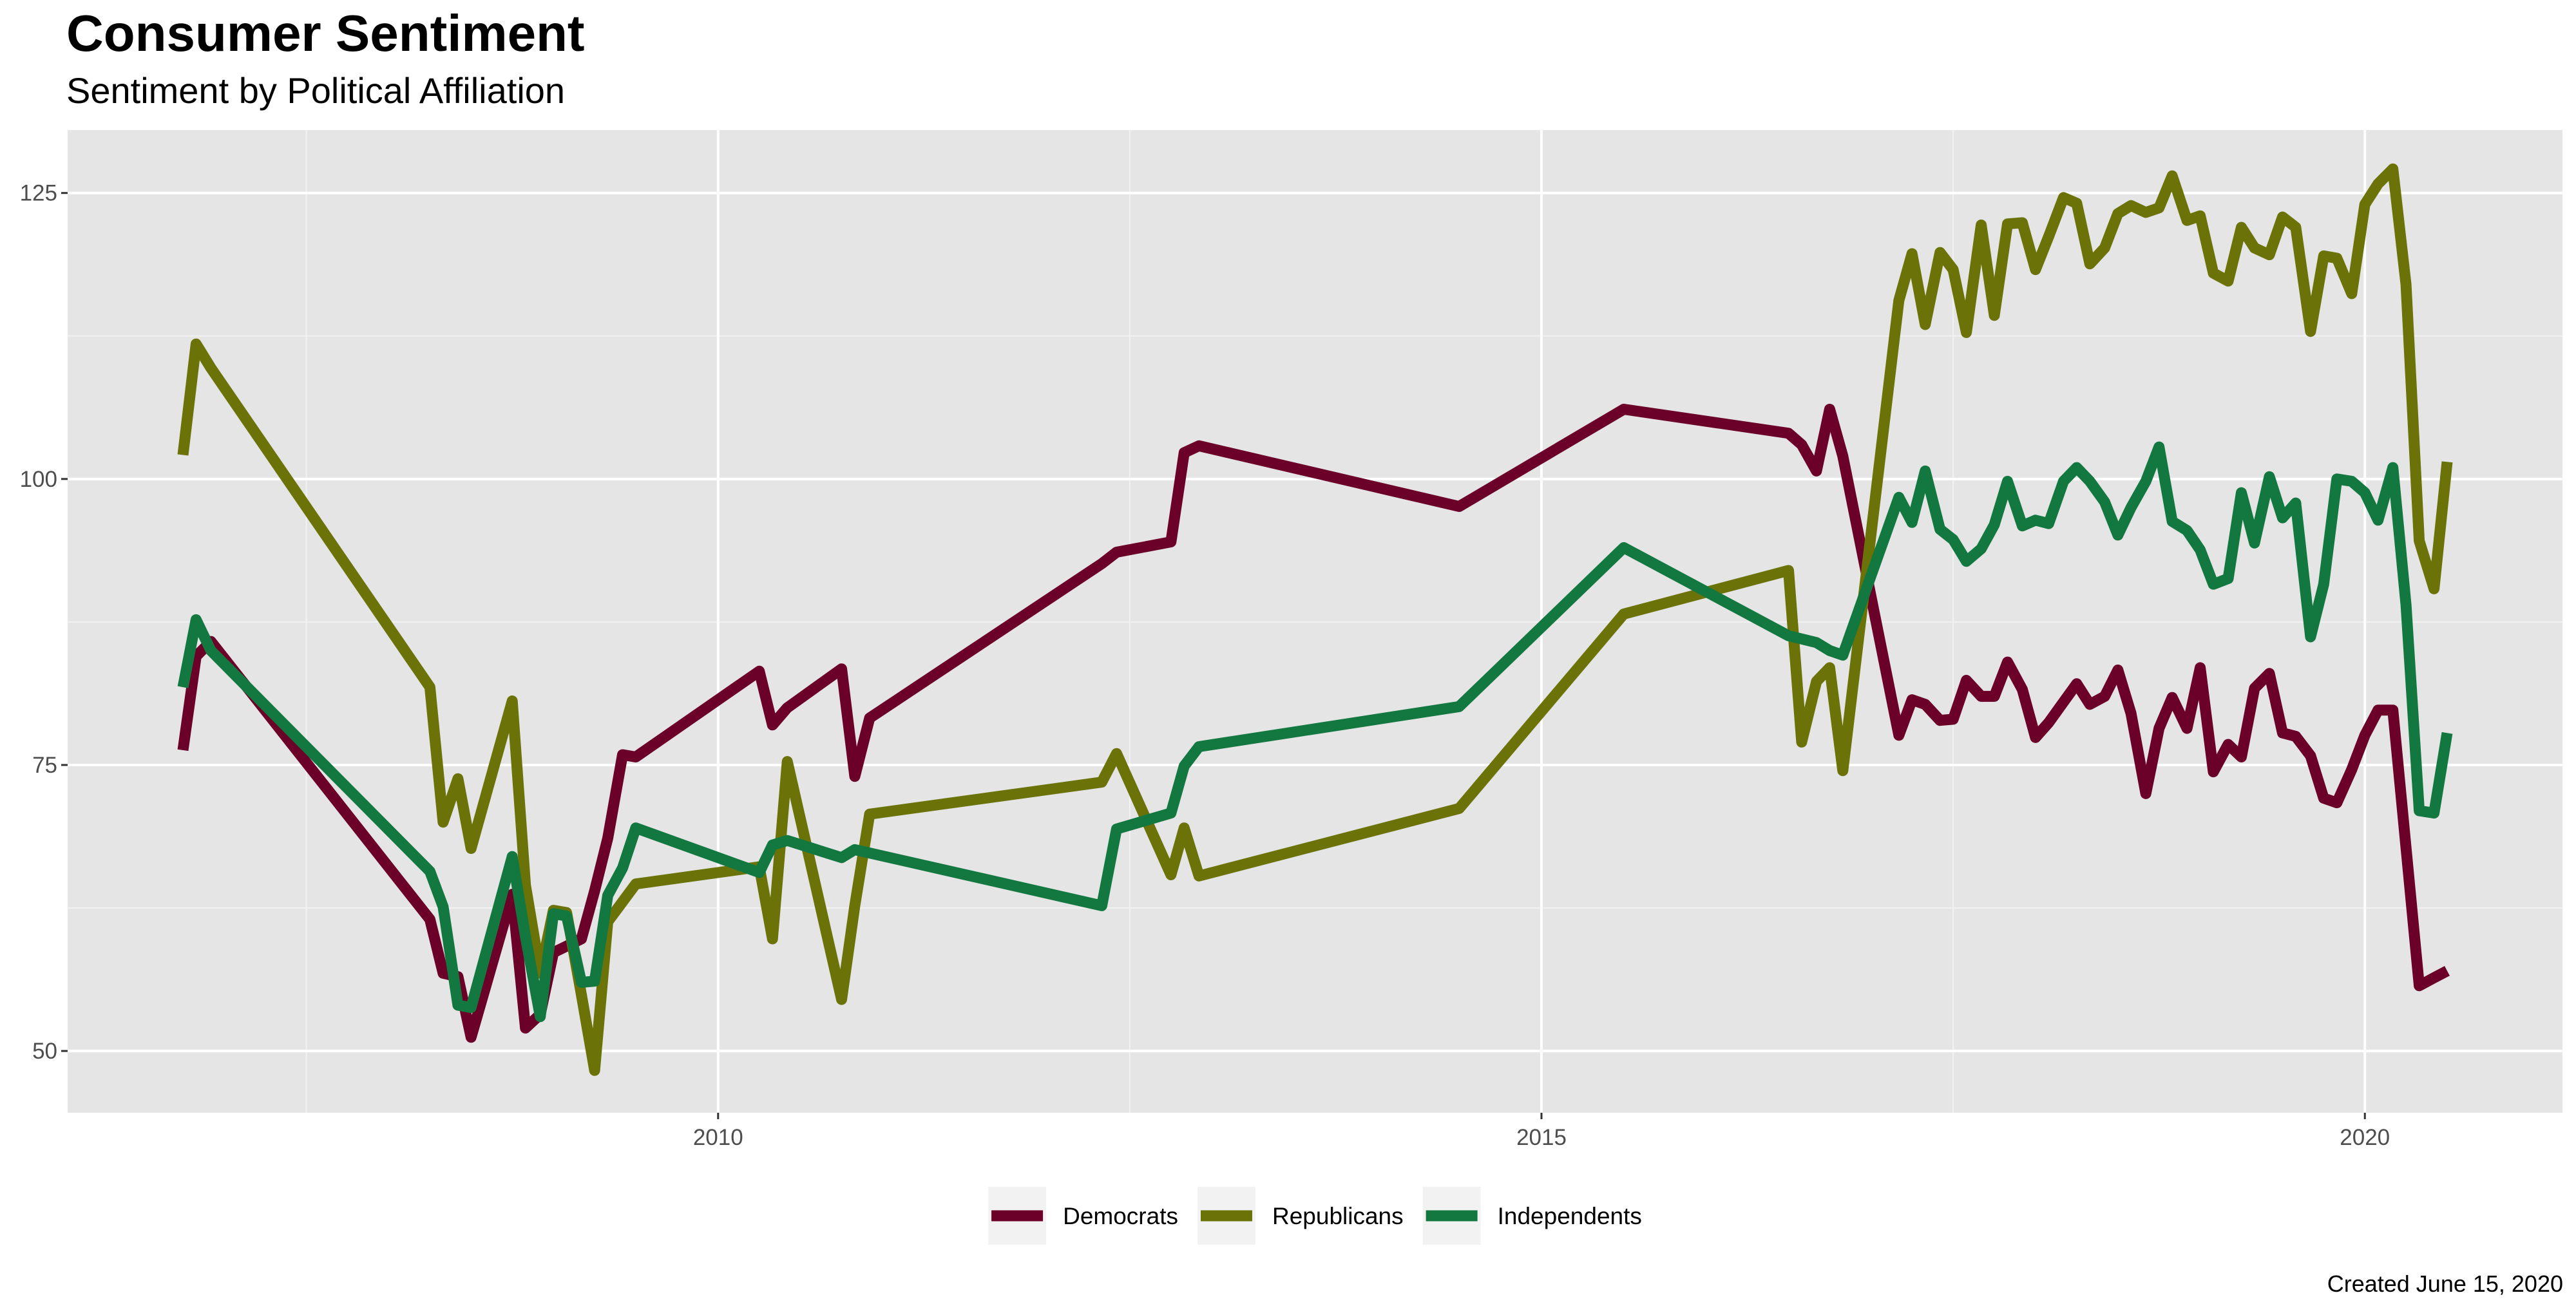  Describe the element at coordinates (1541, 1137) in the screenshot. I see `x-tick-label: 2015` at that location.